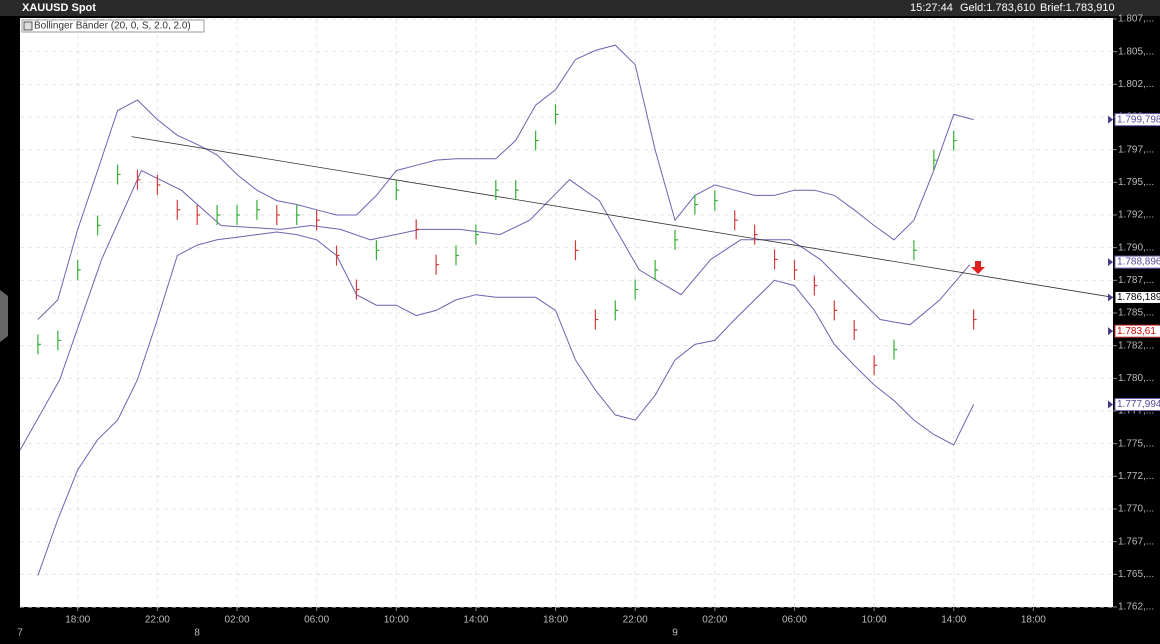 The height and width of the screenshot is (644, 1160). I want to click on price-label: 1.788,896, so click(1138, 262).